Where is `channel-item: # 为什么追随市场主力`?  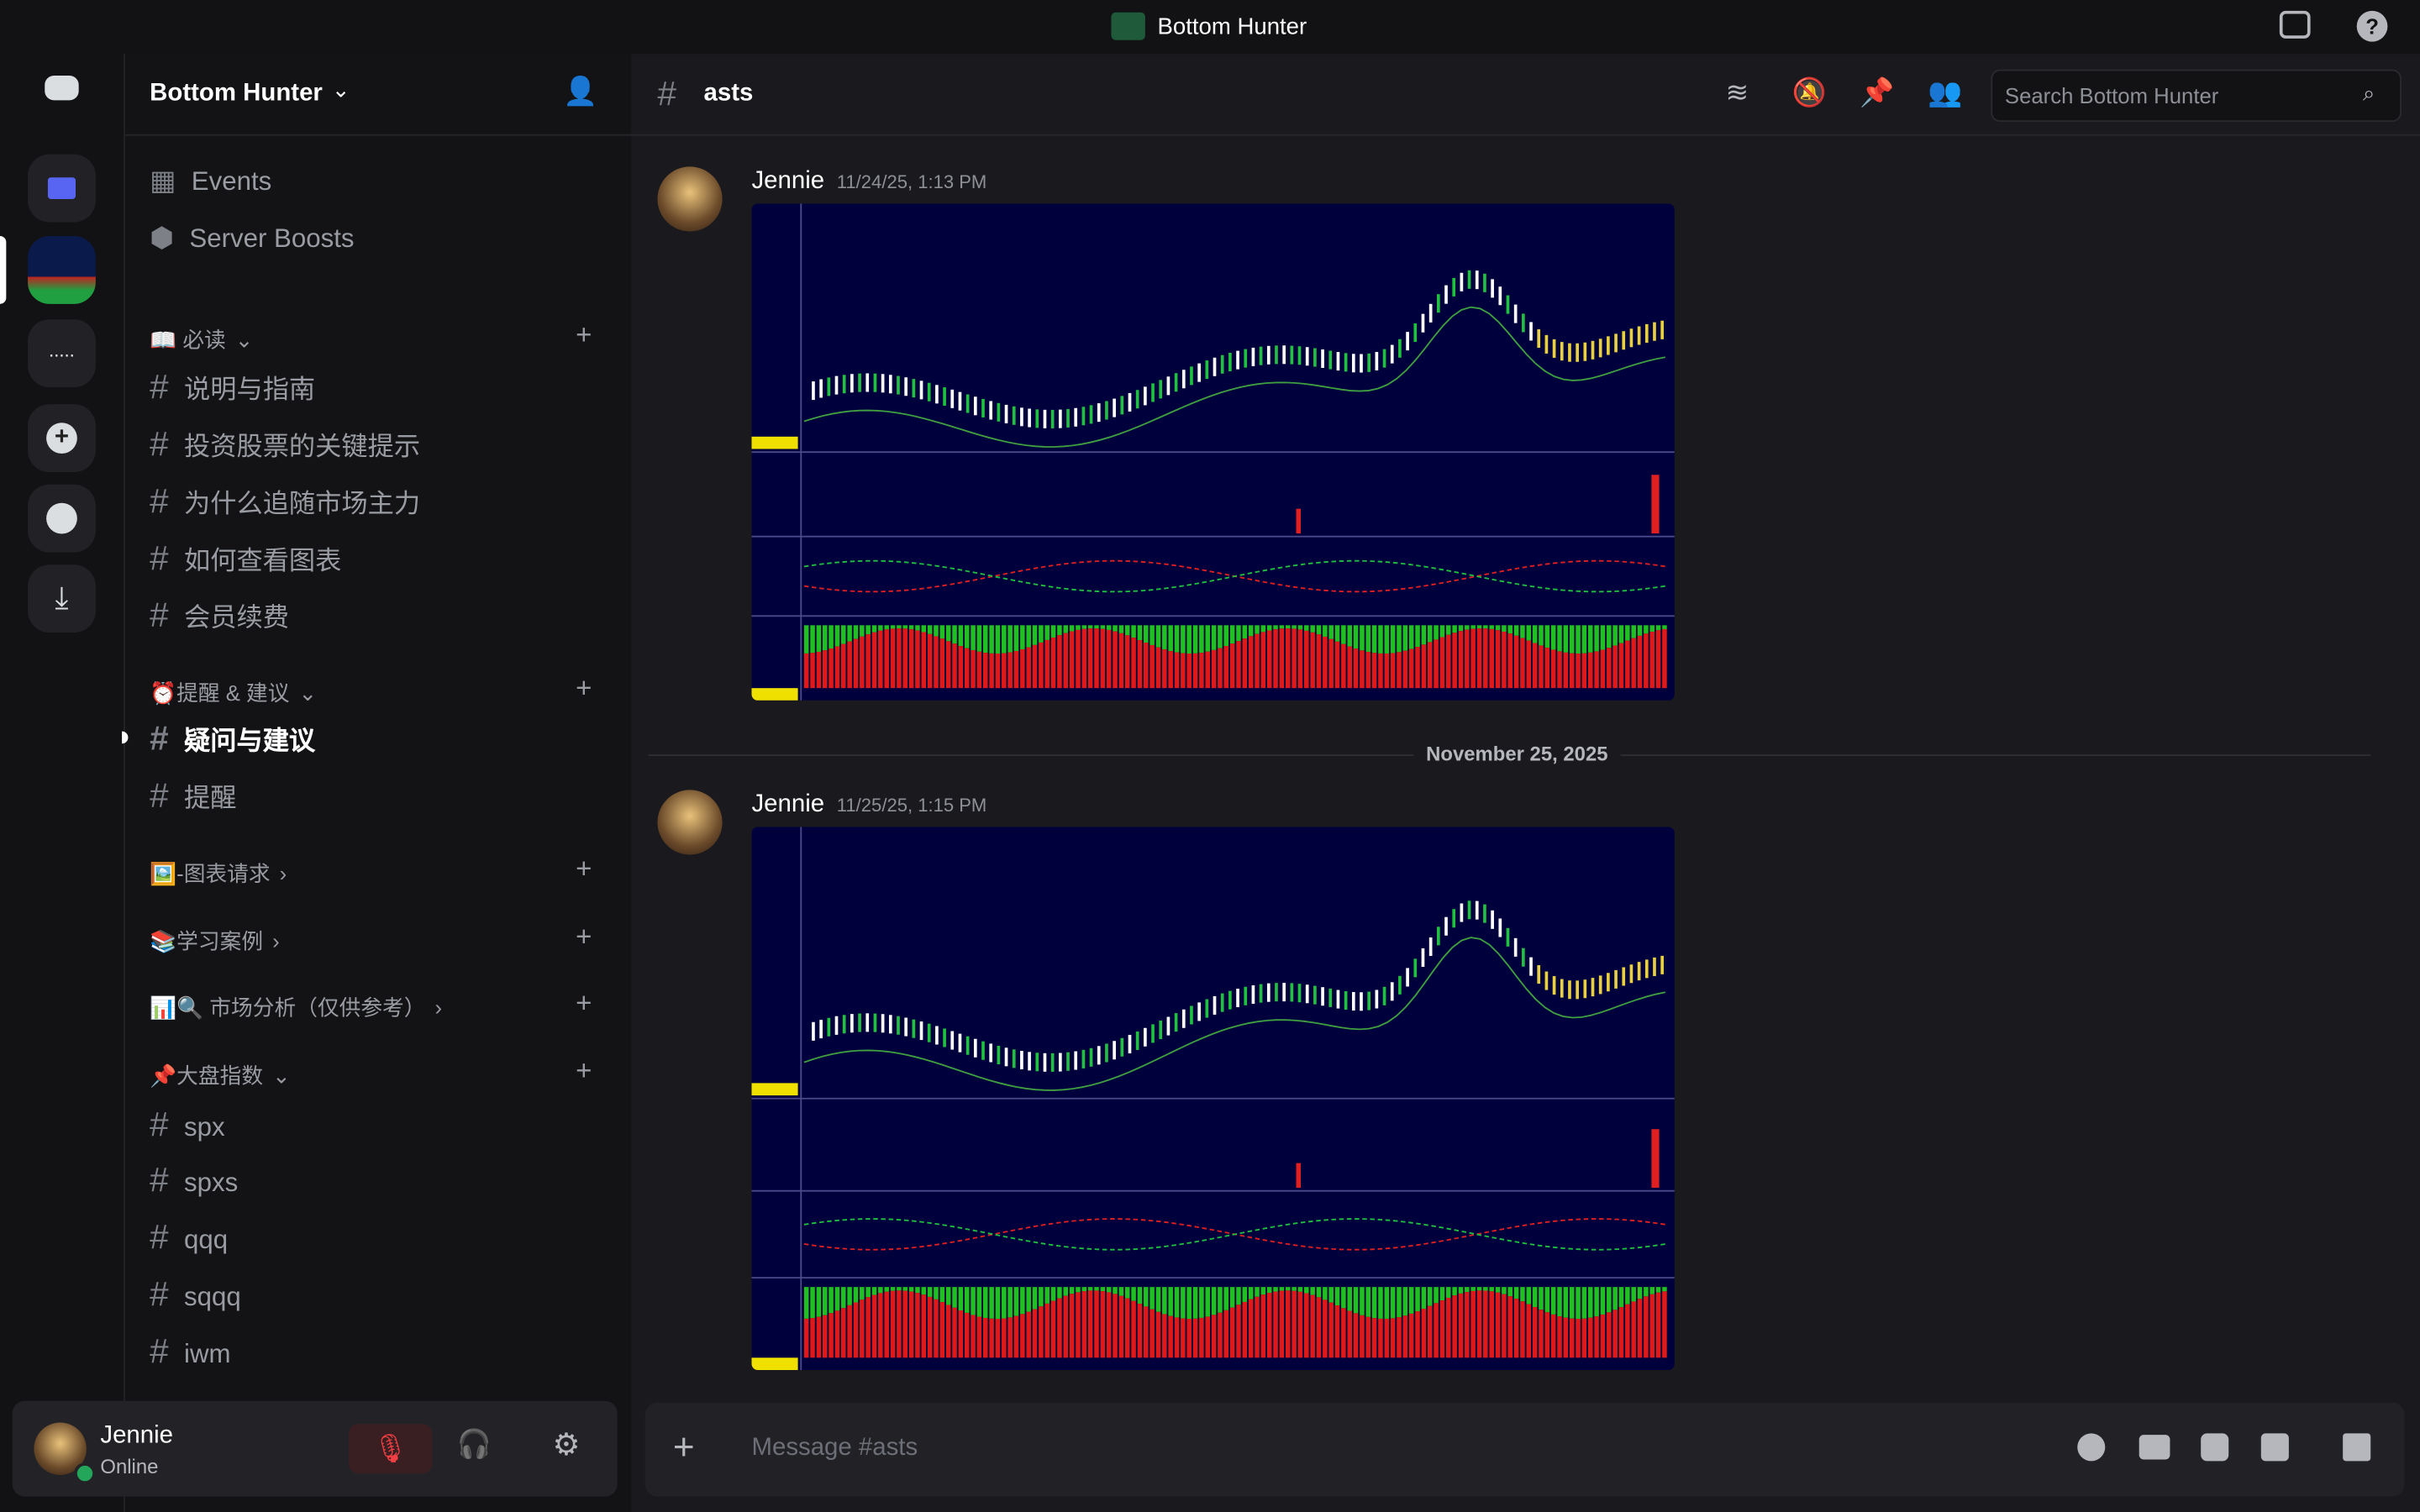 channel-item: # 为什么追随市场主力 is located at coordinates (285, 501).